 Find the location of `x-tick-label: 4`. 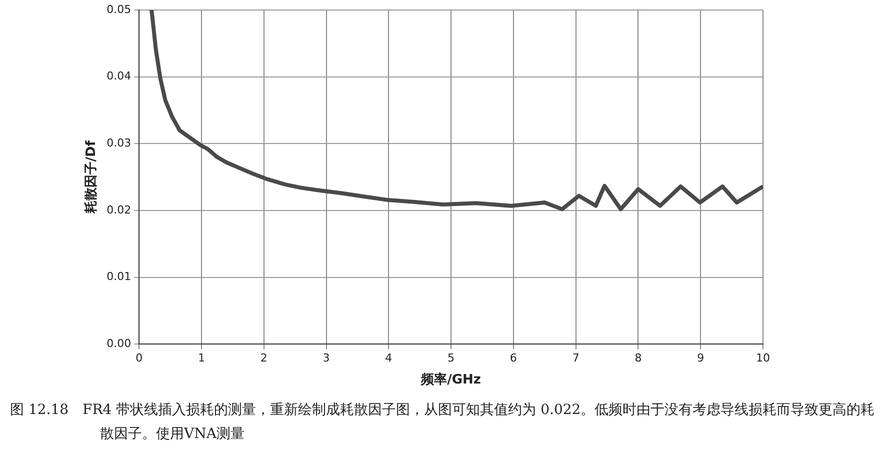

x-tick-label: 4 is located at coordinates (388, 358).